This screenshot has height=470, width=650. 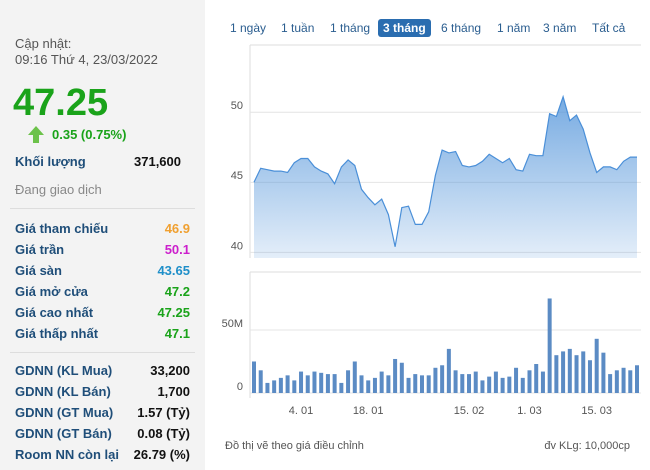 What do you see at coordinates (170, 370) in the screenshot?
I see `foreign-value: 33,200` at bounding box center [170, 370].